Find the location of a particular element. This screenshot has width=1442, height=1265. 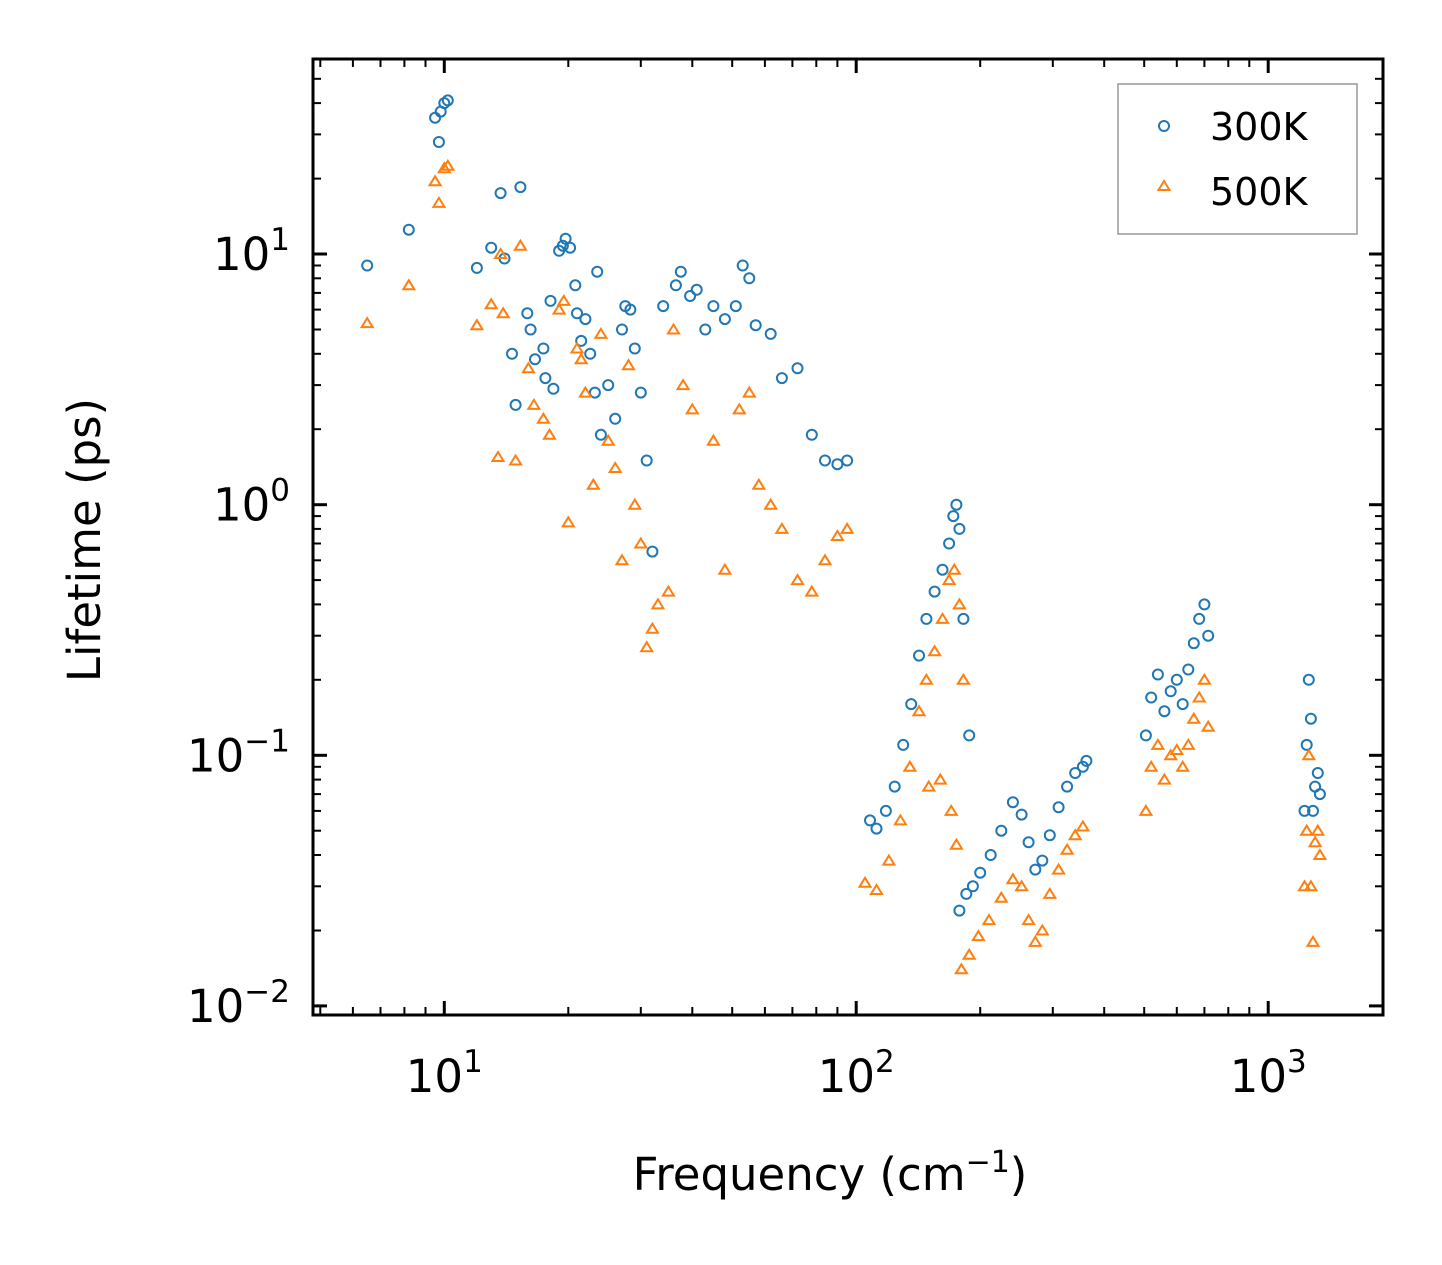

legend: 300K 500K is located at coordinates (1237, 159).